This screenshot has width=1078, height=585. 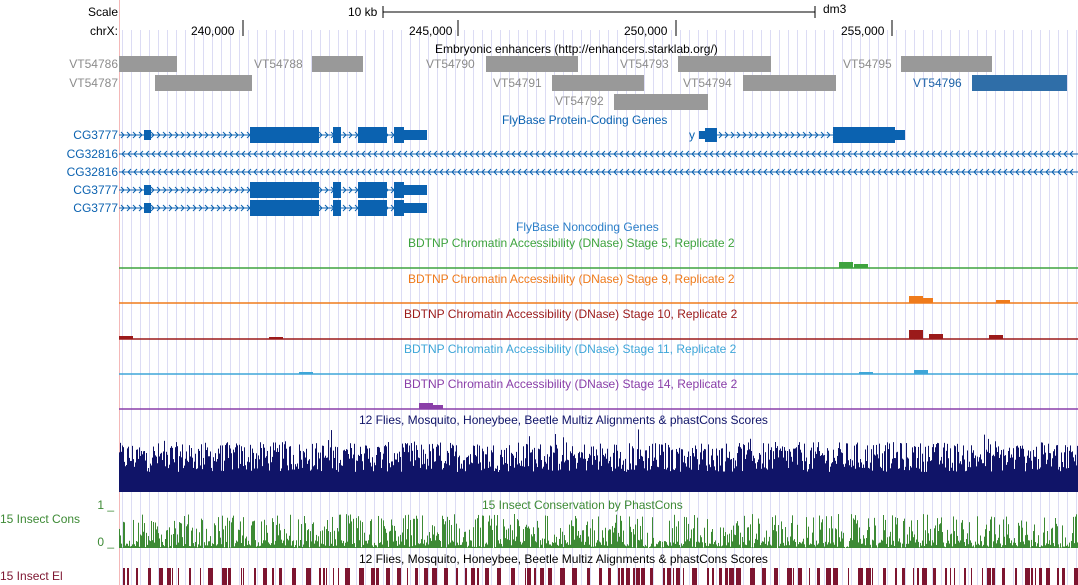 What do you see at coordinates (93, 64) in the screenshot?
I see `enhancer-left-label-1: VT54786` at bounding box center [93, 64].